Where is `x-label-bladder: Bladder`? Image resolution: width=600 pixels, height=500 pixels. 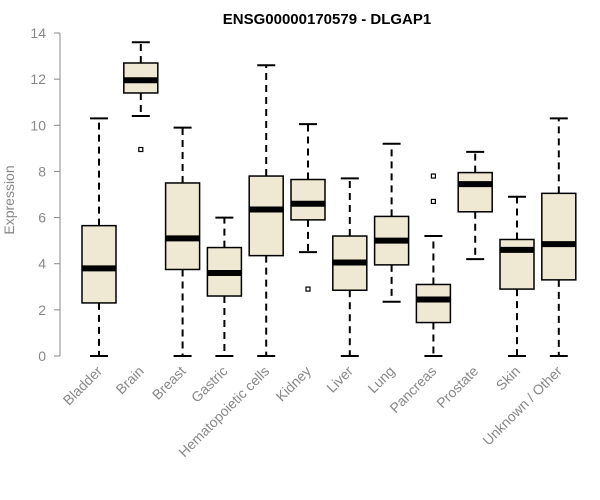 x-label-bladder: Bladder is located at coordinates (83, 386).